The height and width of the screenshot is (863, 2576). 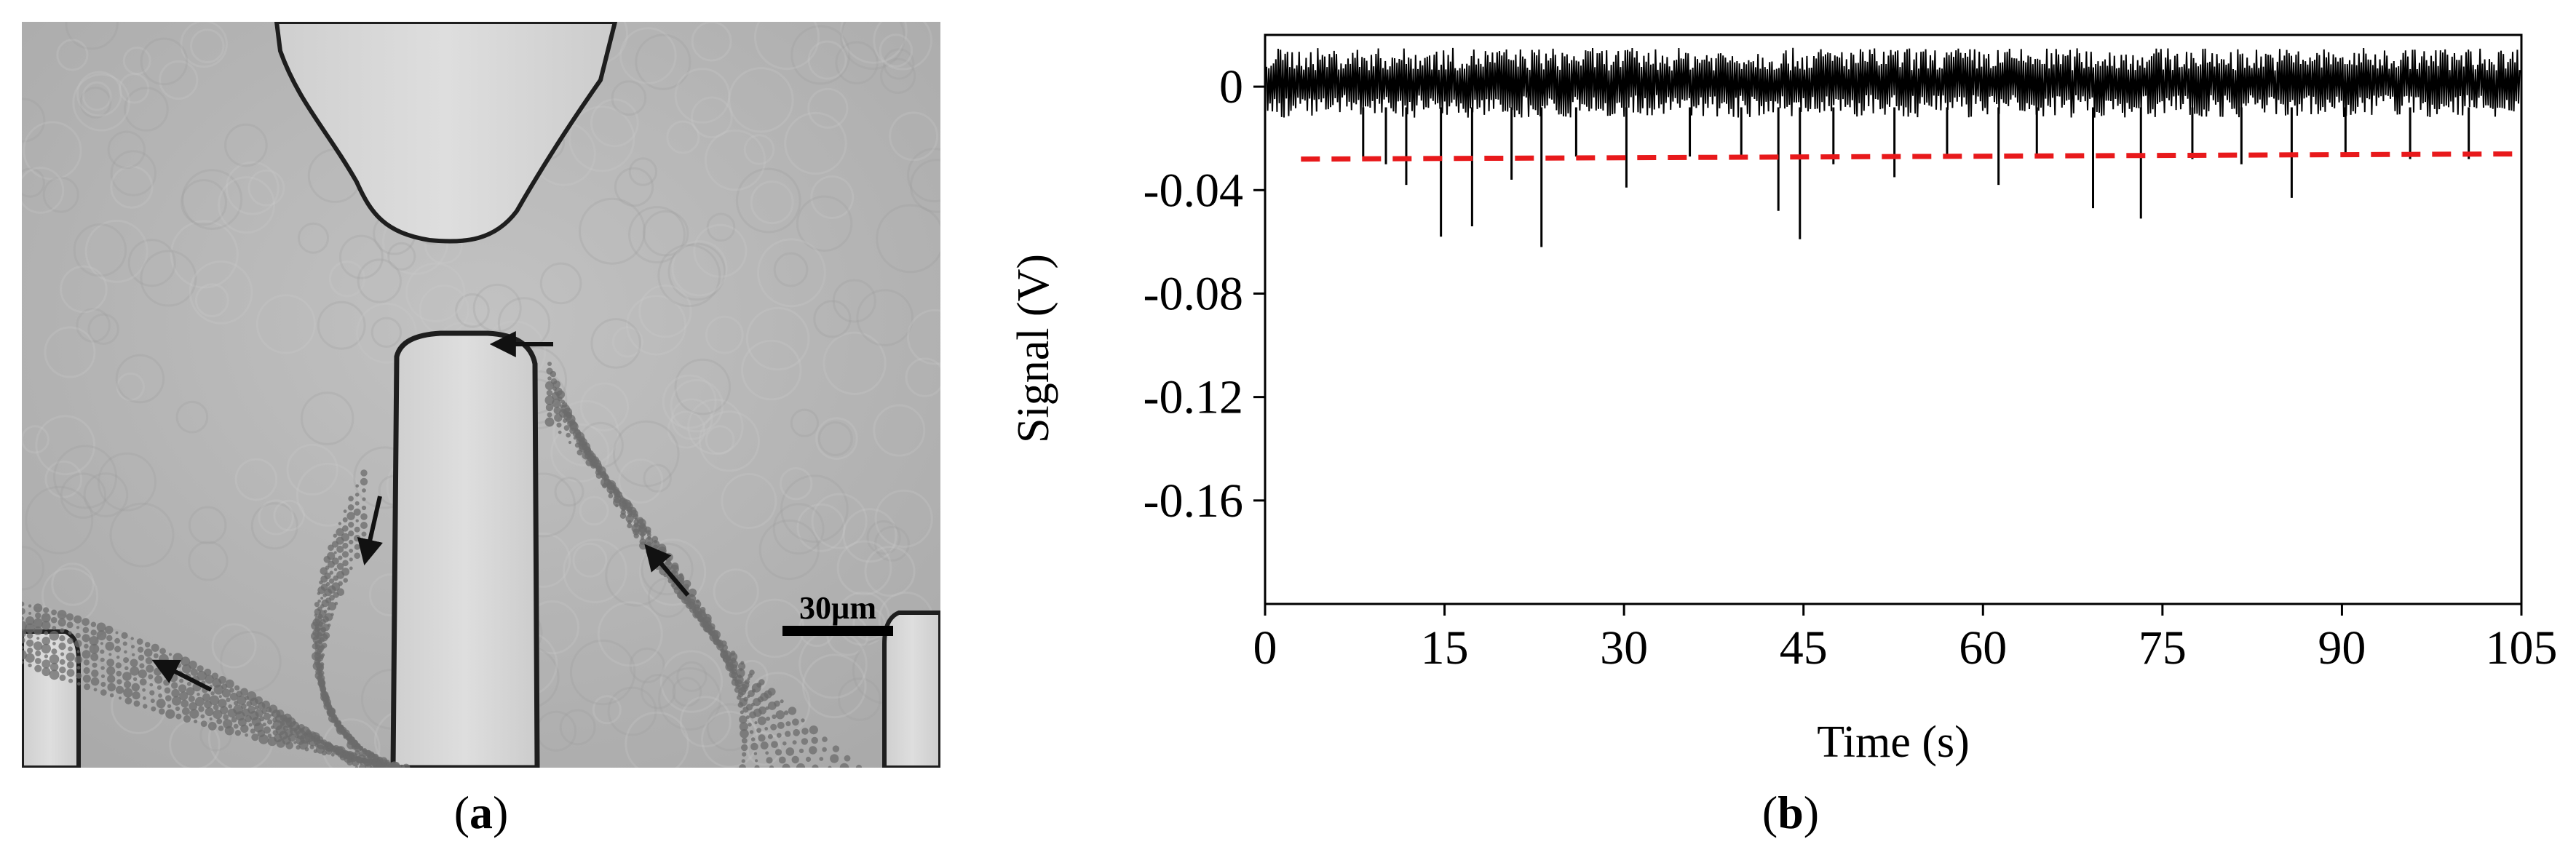 I want to click on scale-bar-label: 30µm, so click(x=837, y=608).